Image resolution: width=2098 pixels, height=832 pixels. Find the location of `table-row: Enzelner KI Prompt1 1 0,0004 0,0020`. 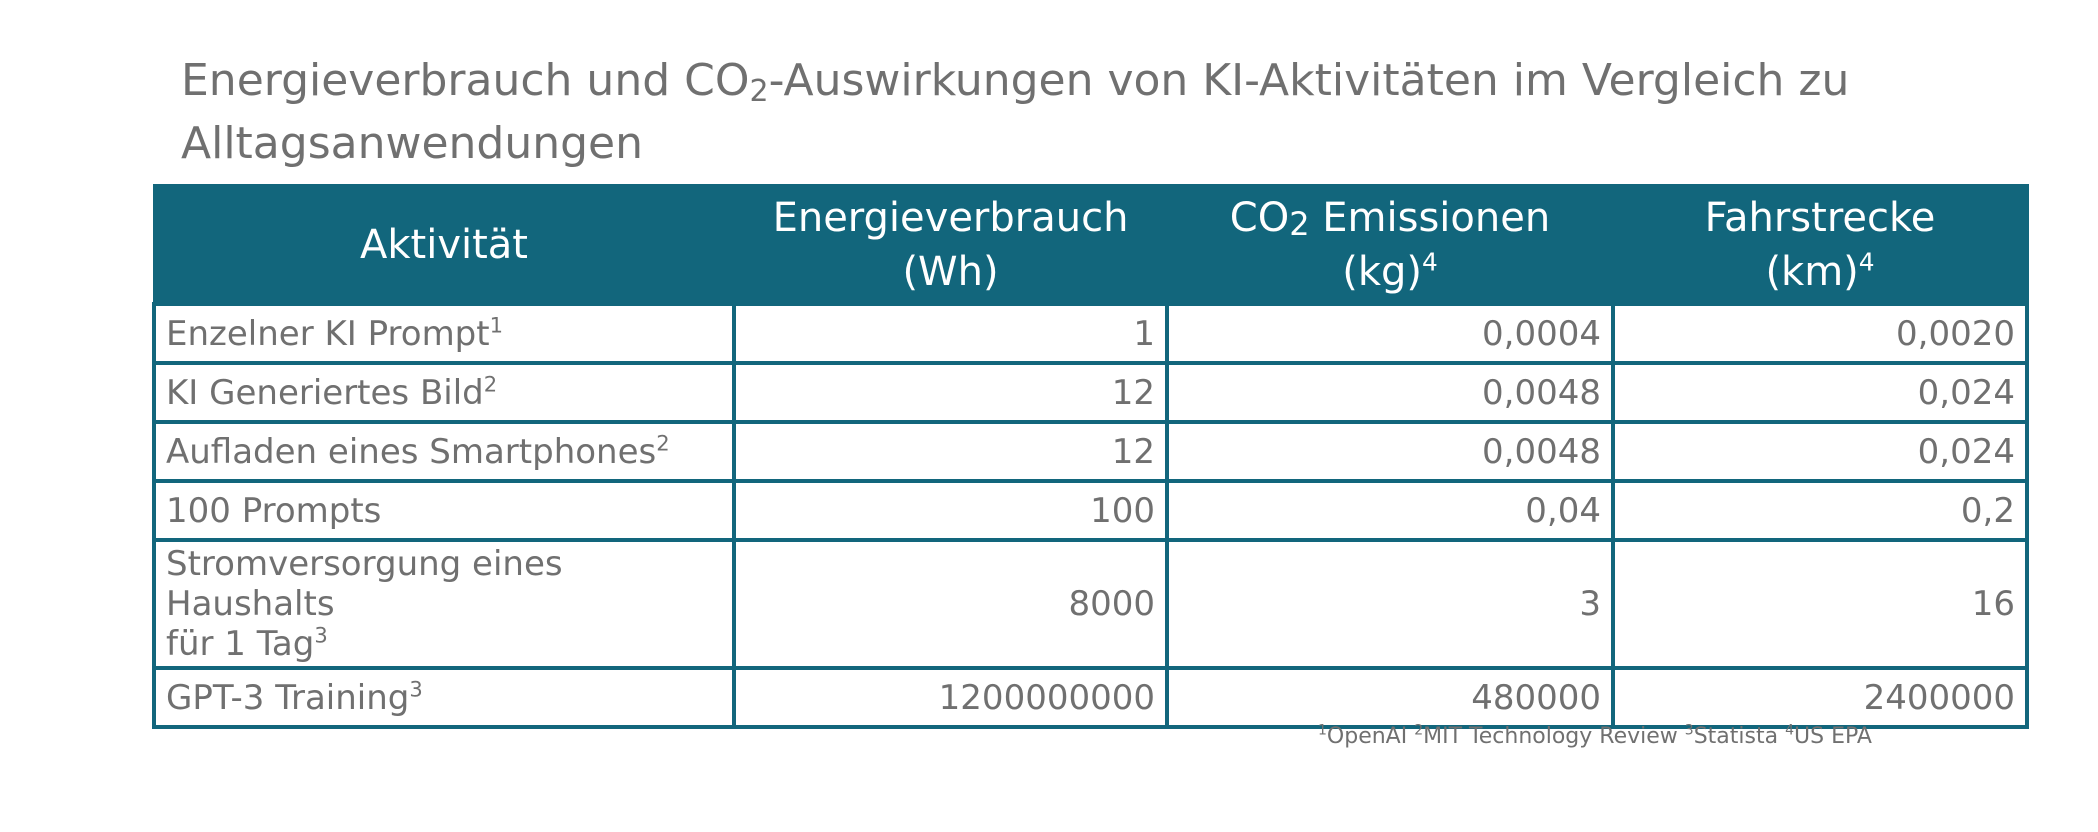

table-row: Enzelner KI Prompt1 1 0,0004 0,0020 is located at coordinates (1090, 333).